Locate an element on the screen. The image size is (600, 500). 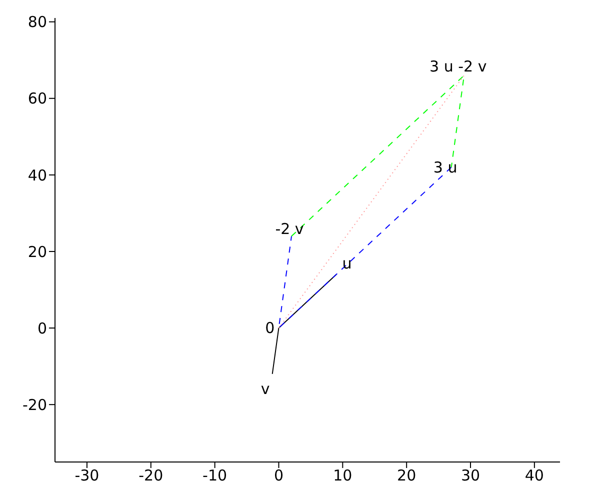
x-tick-label: 40 is located at coordinates (534, 475).